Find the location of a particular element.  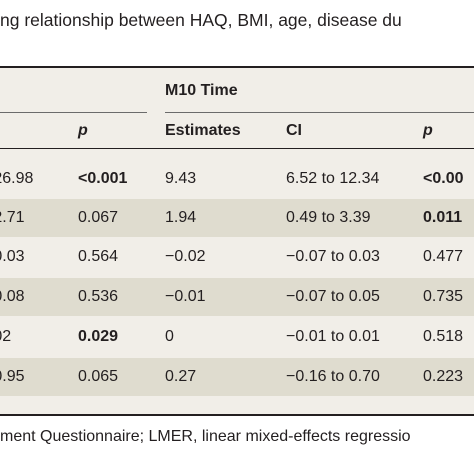

cell-p-right: 0.011 is located at coordinates (443, 217).